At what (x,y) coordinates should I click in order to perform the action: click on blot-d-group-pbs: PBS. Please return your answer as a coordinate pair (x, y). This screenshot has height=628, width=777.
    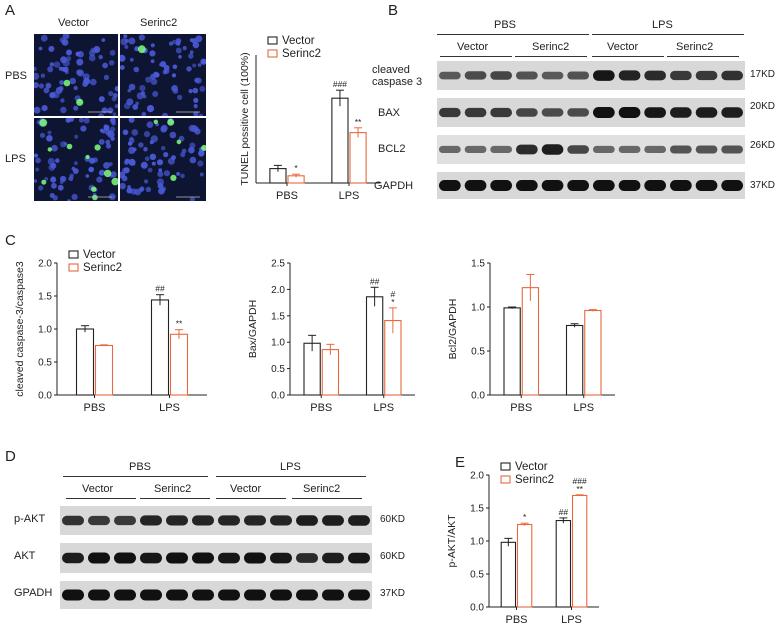
    Looking at the image, I should click on (140, 467).